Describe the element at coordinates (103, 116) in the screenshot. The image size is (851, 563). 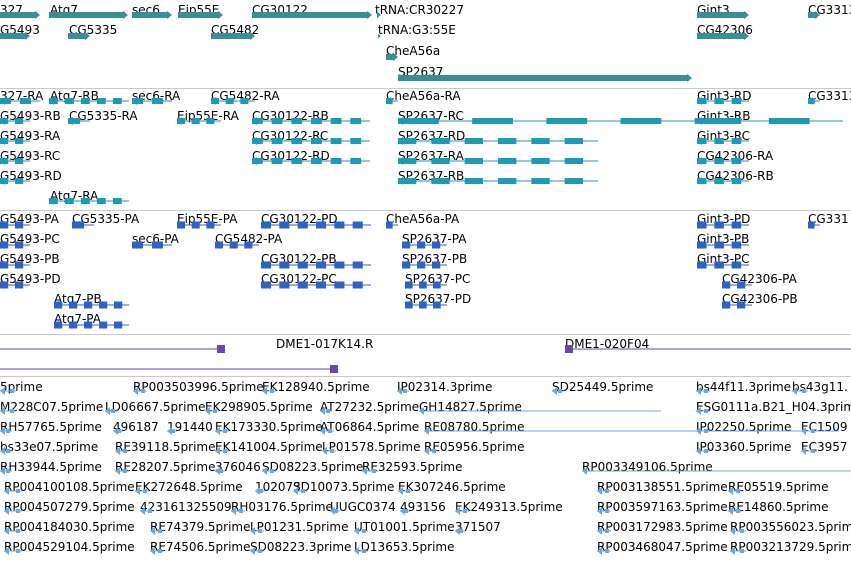
I see `feature-label: CG5335-RA` at that location.